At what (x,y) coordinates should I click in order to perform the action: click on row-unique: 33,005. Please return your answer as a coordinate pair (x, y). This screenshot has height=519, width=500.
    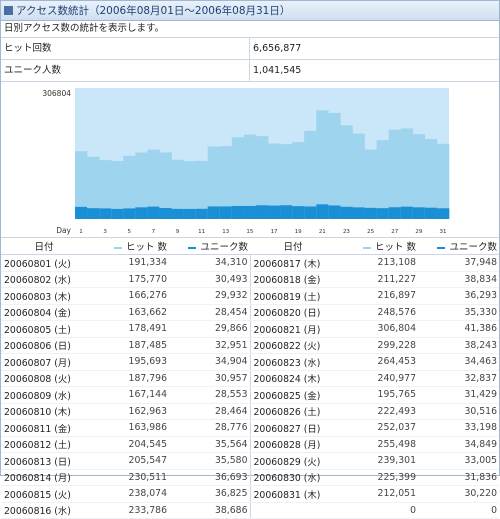
    Looking at the image, I should click on (458, 461).